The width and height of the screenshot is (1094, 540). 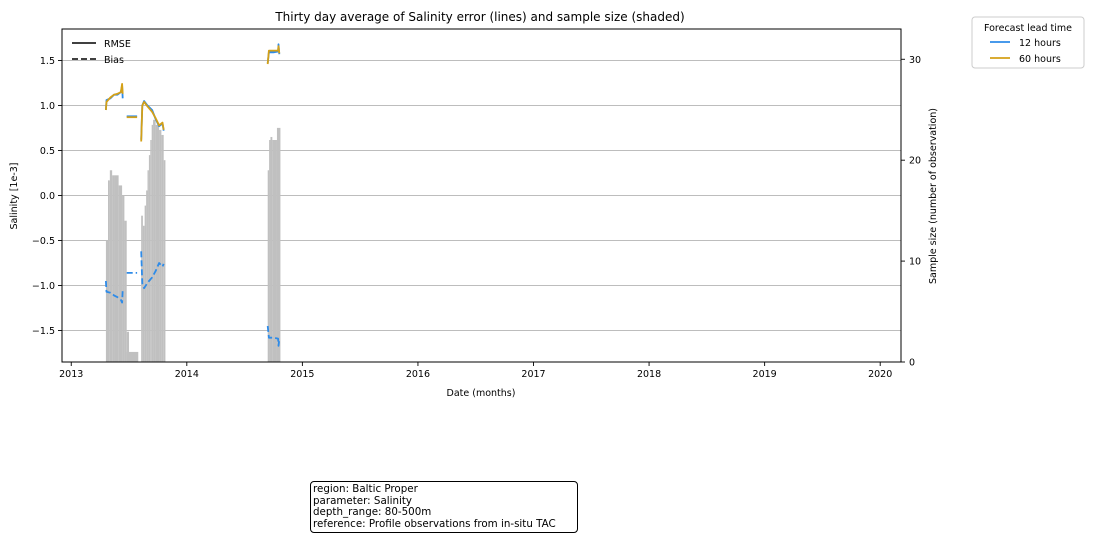 I want to click on y-tick-label: 0.0, so click(x=47, y=196).